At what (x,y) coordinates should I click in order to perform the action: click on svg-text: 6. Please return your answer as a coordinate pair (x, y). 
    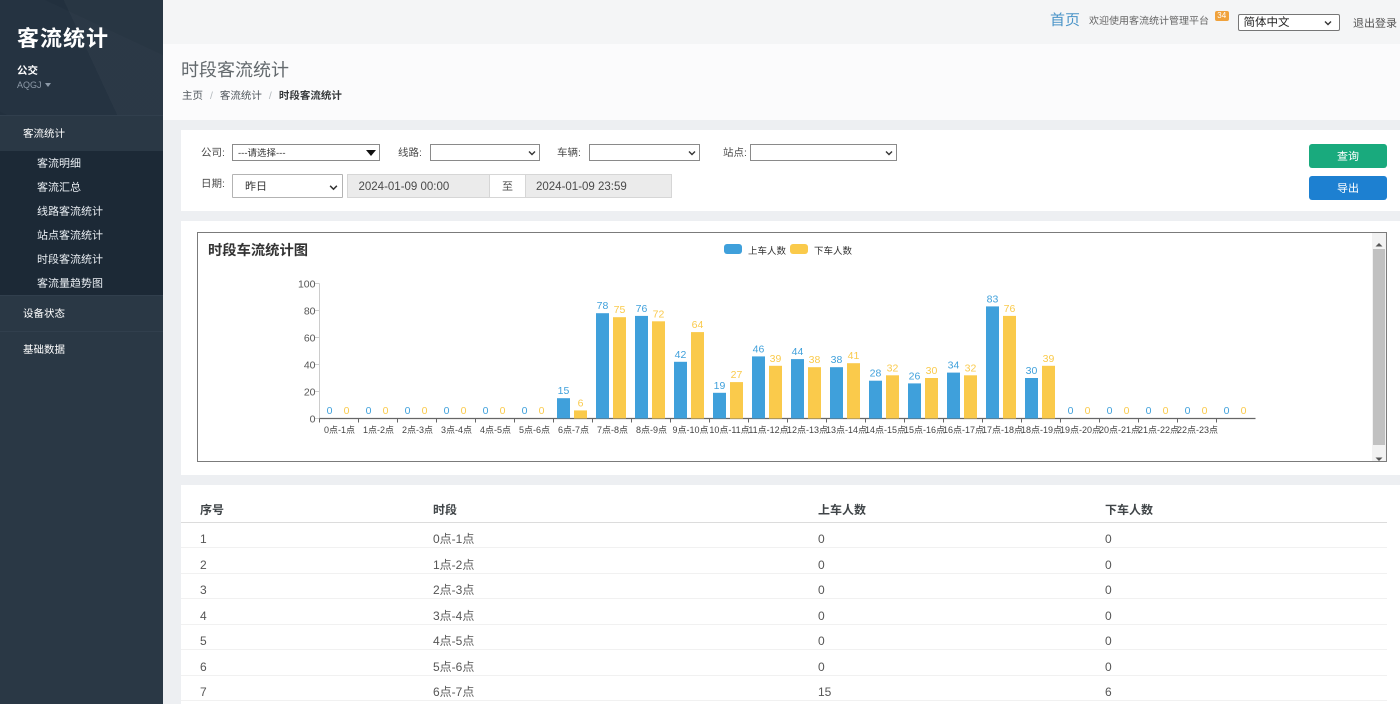
    Looking at the image, I should click on (581, 402).